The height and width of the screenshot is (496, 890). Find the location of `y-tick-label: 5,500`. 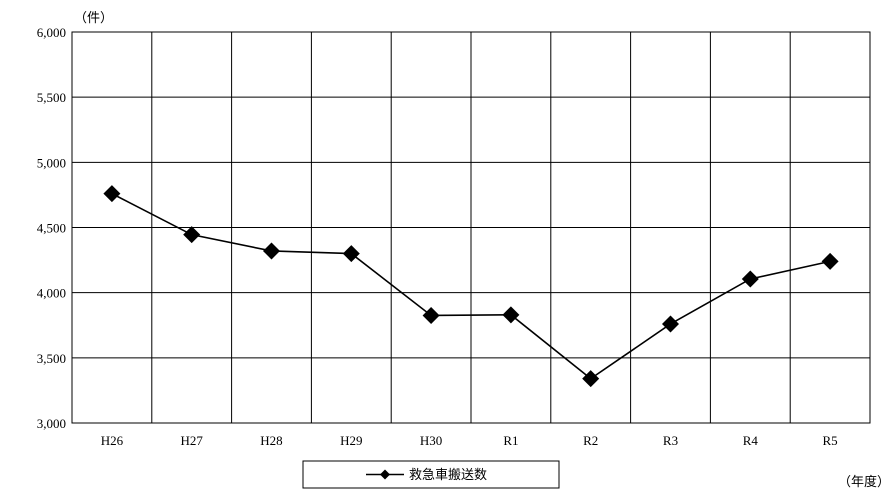

y-tick-label: 5,500 is located at coordinates (51, 97).